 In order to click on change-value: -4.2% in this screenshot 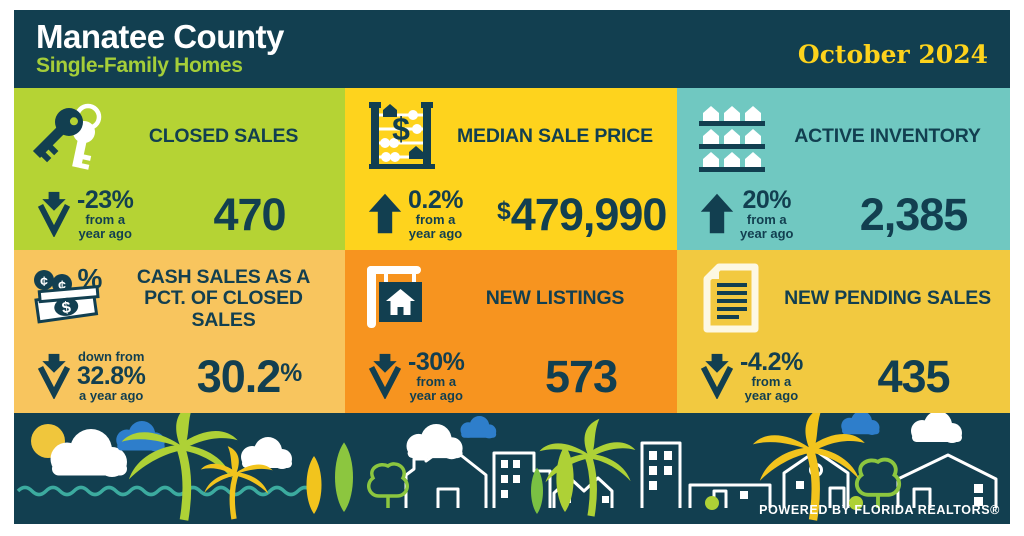, I will do `click(771, 362)`.